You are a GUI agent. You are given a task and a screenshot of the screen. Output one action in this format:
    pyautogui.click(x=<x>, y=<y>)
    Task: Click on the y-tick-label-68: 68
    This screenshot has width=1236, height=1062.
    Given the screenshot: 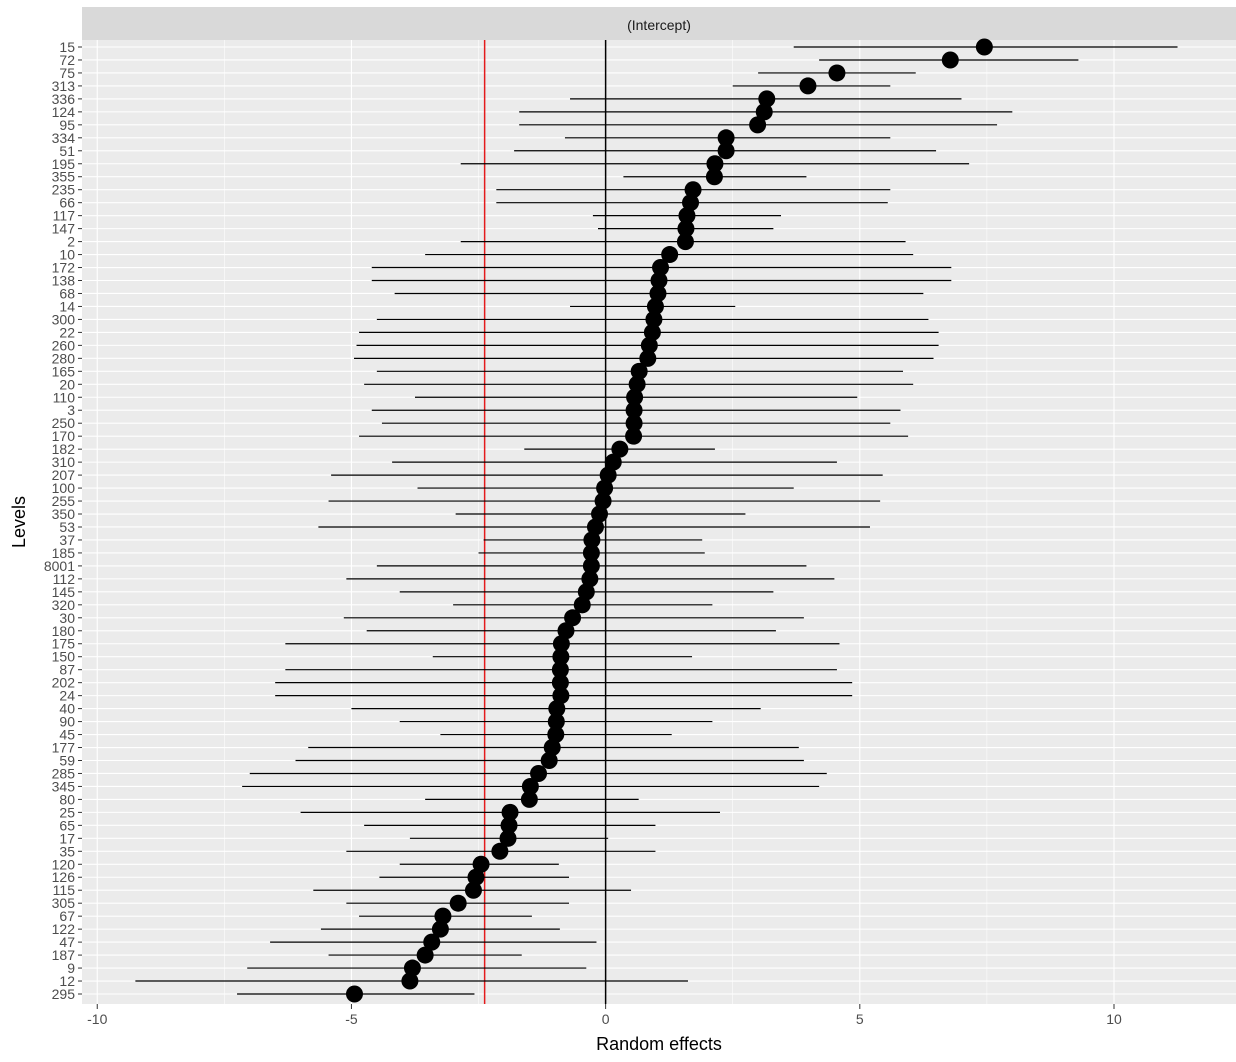 What is the action you would take?
    pyautogui.click(x=67, y=293)
    